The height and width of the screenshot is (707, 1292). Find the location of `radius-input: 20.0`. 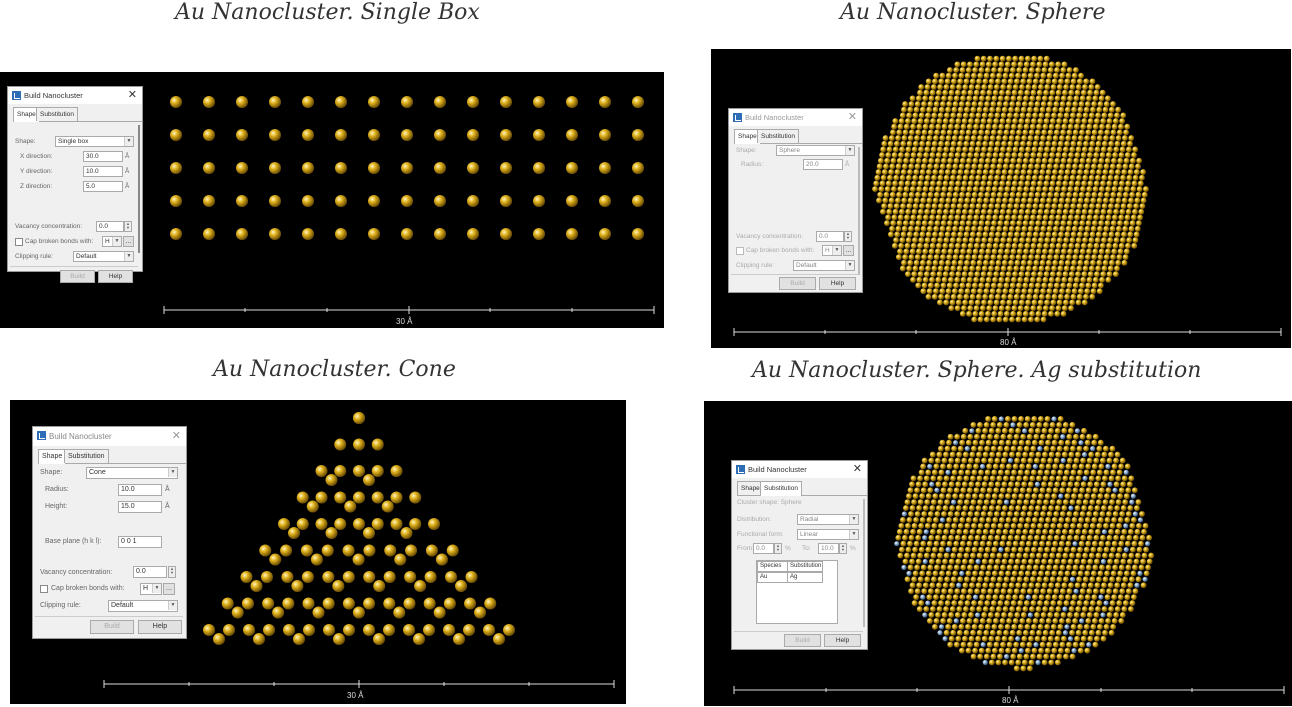

radius-input: 20.0 is located at coordinates (823, 164).